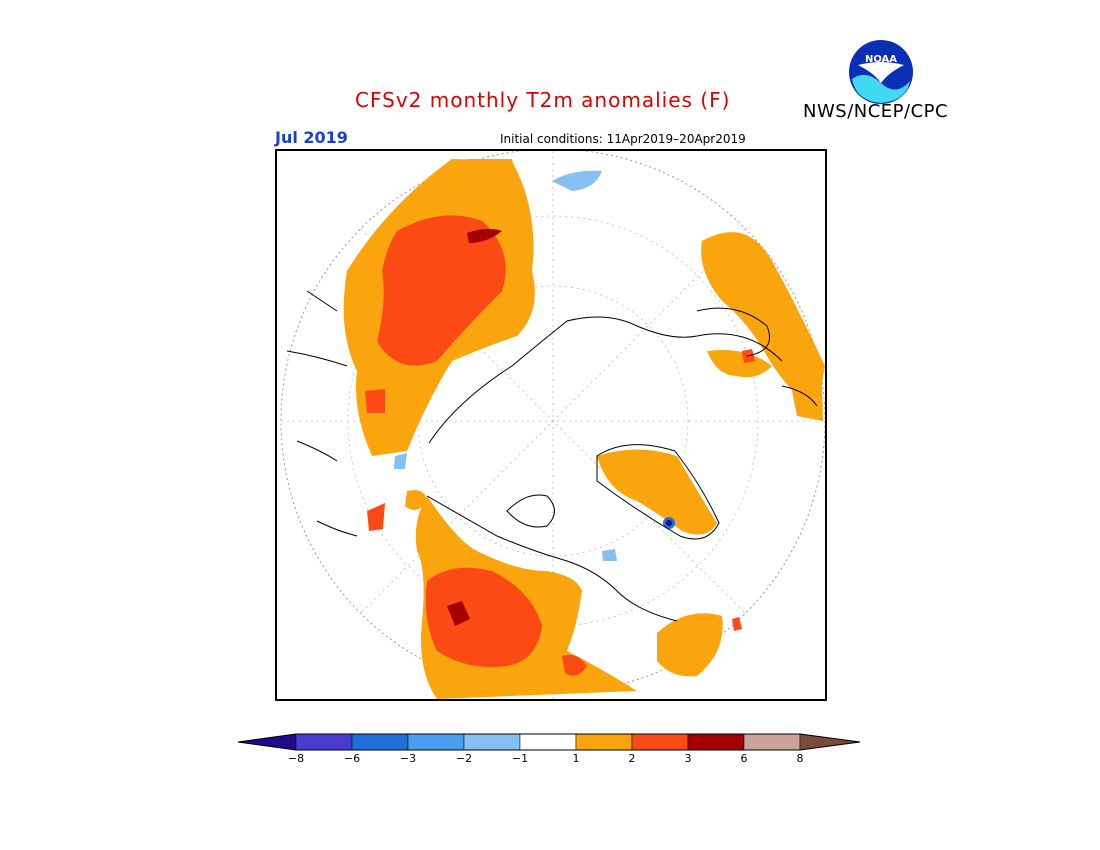 The height and width of the screenshot is (850, 1100). Describe the element at coordinates (881, 59) in the screenshot. I see `noaa-logo-text: NOAA` at that location.